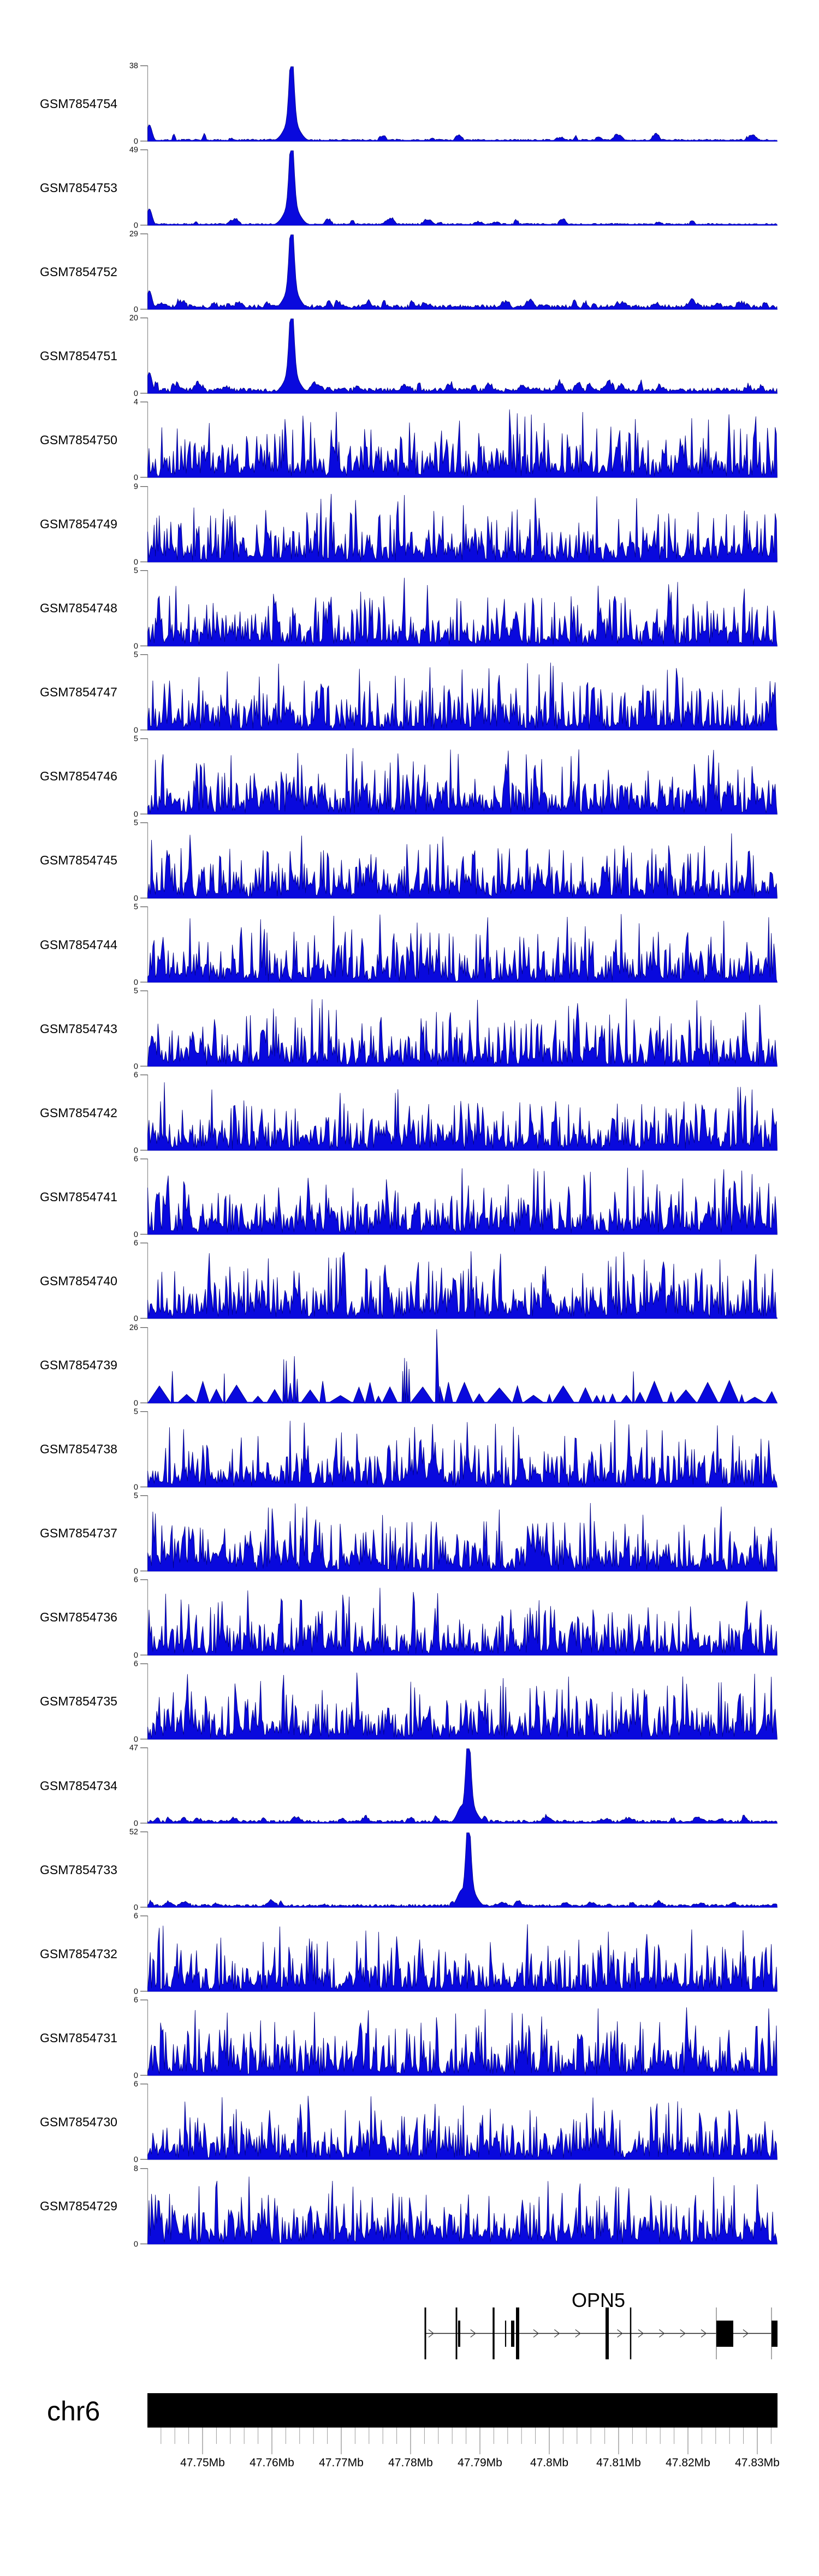  What do you see at coordinates (79, 1785) in the screenshot?
I see `track-label: GSM7854734` at bounding box center [79, 1785].